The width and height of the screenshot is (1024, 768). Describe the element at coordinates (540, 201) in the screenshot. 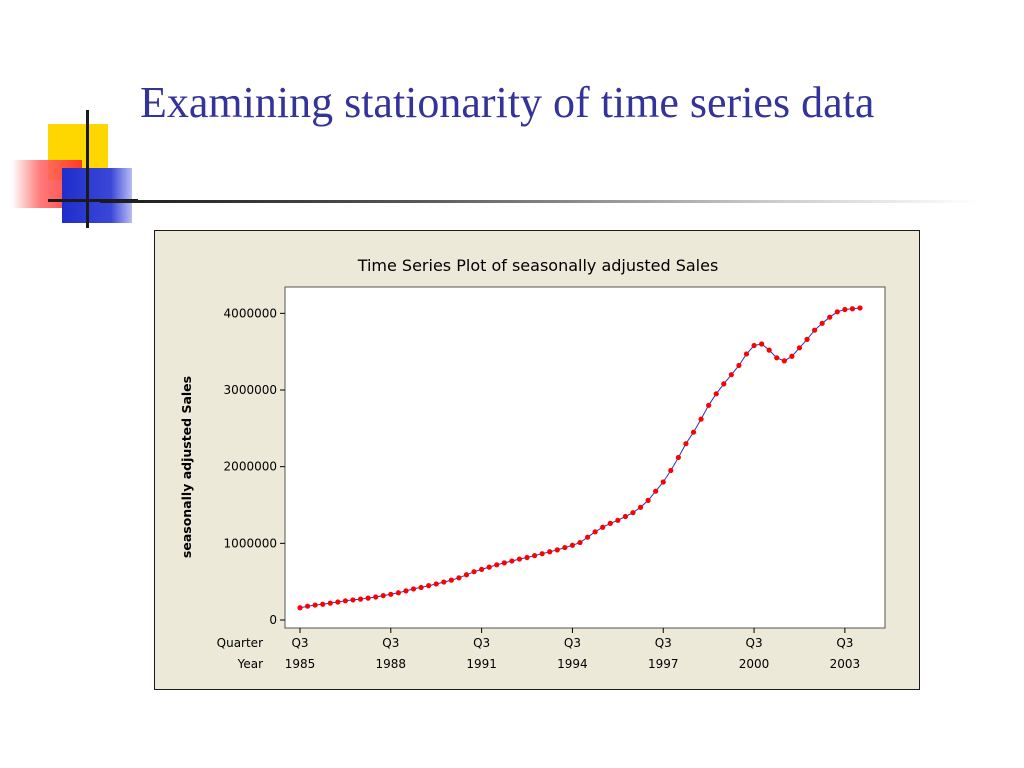

I see `title-divider` at that location.